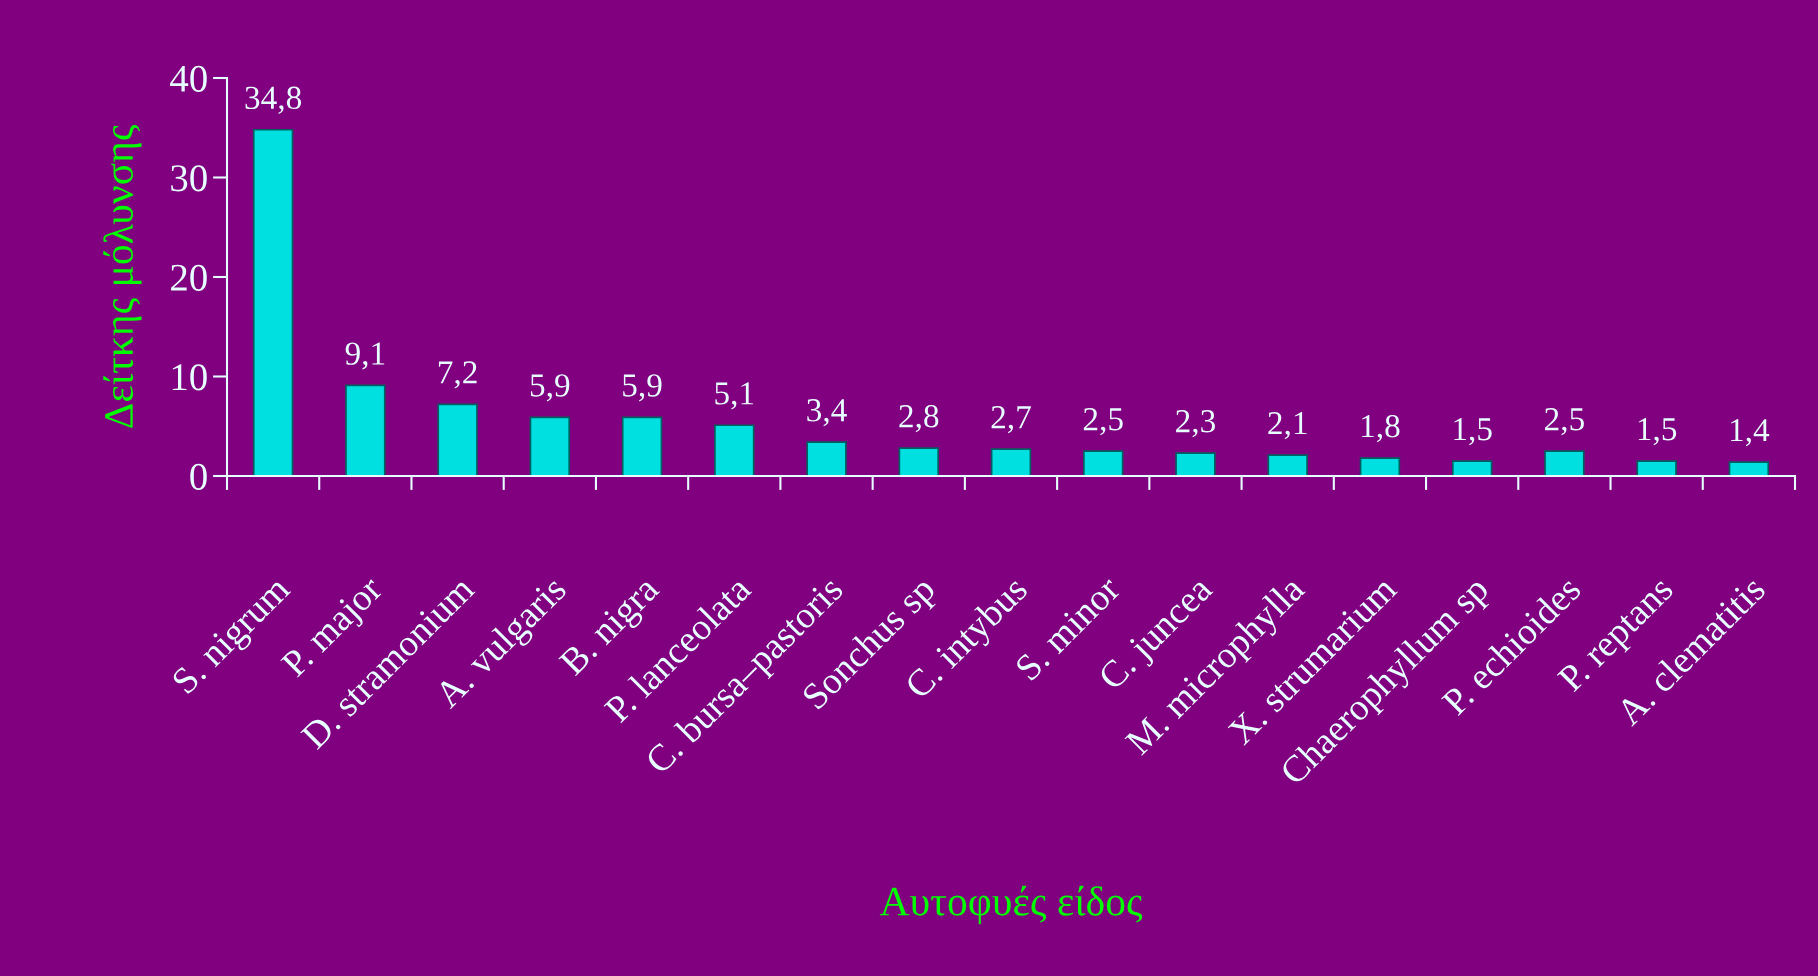  What do you see at coordinates (827, 413) in the screenshot?
I see `data-label: 3,4` at bounding box center [827, 413].